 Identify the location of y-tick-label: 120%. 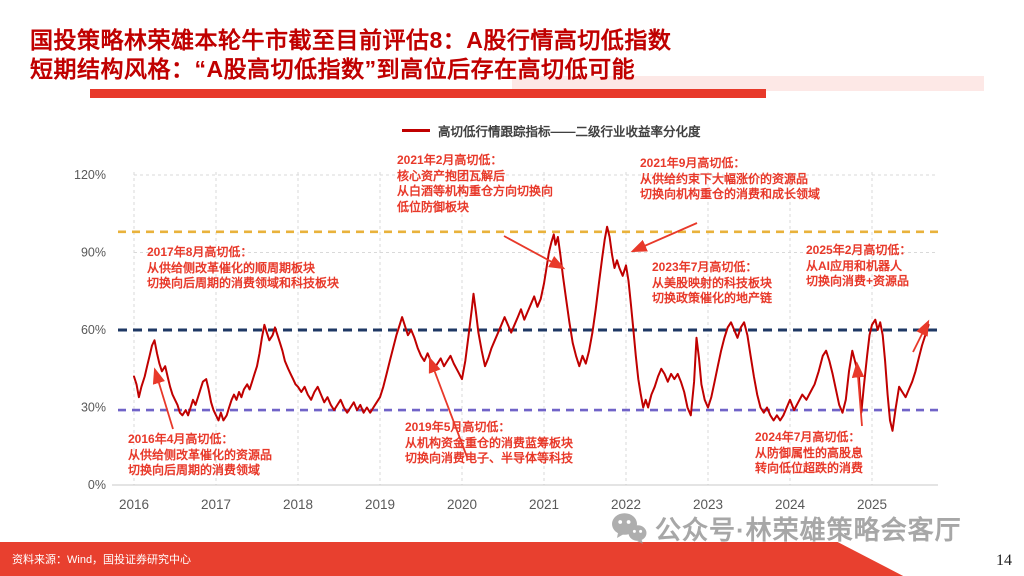
(90, 175).